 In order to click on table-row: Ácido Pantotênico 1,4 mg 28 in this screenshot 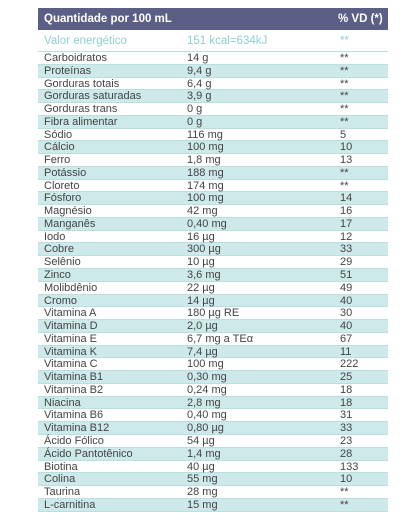, I will do `click(213, 454)`.